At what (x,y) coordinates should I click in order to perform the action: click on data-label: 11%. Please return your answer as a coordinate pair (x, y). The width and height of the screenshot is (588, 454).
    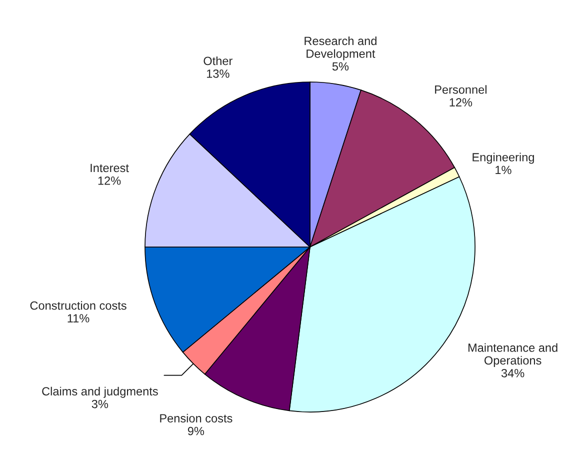
    Looking at the image, I should click on (79, 318).